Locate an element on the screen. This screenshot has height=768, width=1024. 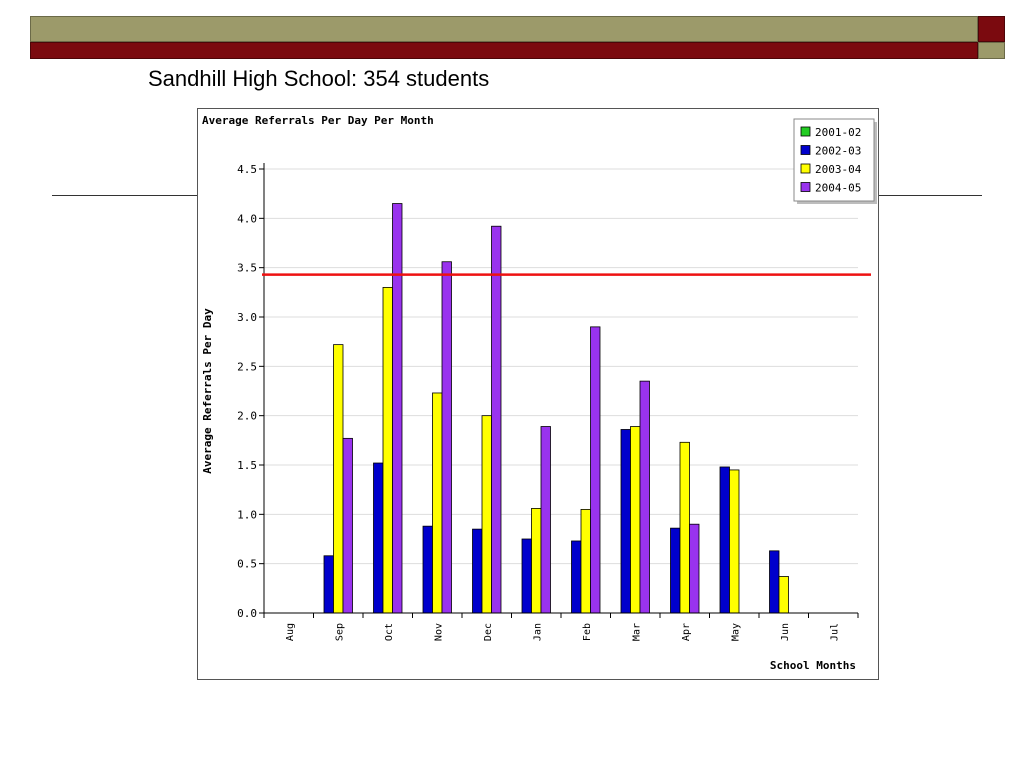
bar-2003-04-Nov is located at coordinates (437, 503).